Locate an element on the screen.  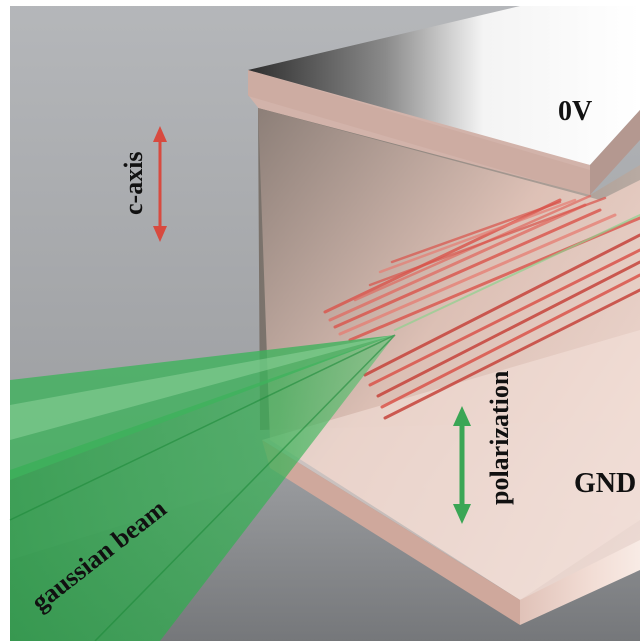
beam-upper-cone is located at coordinates (202, 407).